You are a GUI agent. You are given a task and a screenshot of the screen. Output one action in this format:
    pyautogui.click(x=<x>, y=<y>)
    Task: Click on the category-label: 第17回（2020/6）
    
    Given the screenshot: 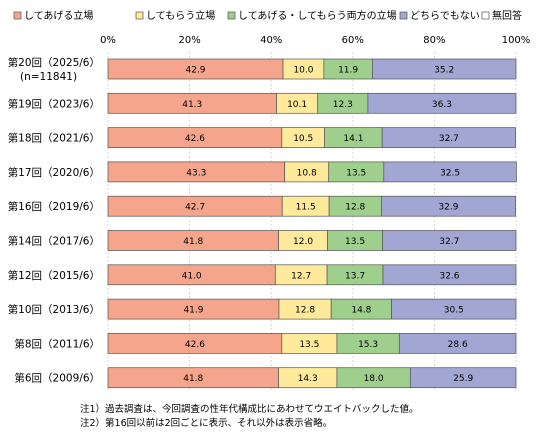 What is the action you would take?
    pyautogui.click(x=54, y=172)
    